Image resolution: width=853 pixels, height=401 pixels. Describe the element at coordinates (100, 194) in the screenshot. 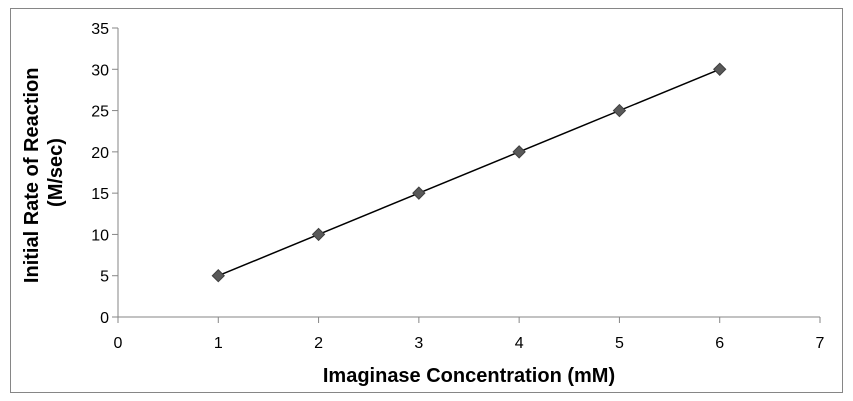

I see `y-tick-label: 15` at that location.